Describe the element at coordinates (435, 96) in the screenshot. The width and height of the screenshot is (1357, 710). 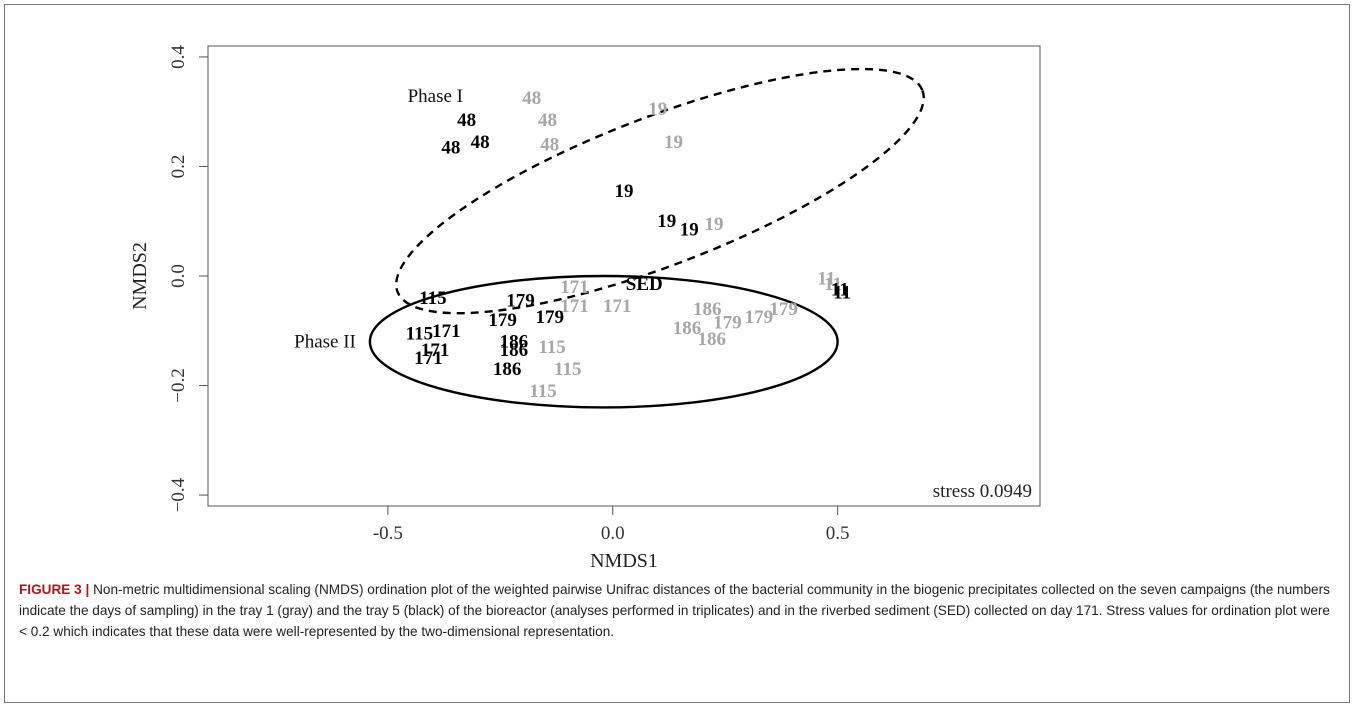
I see `phase-i-label: Phase I` at that location.